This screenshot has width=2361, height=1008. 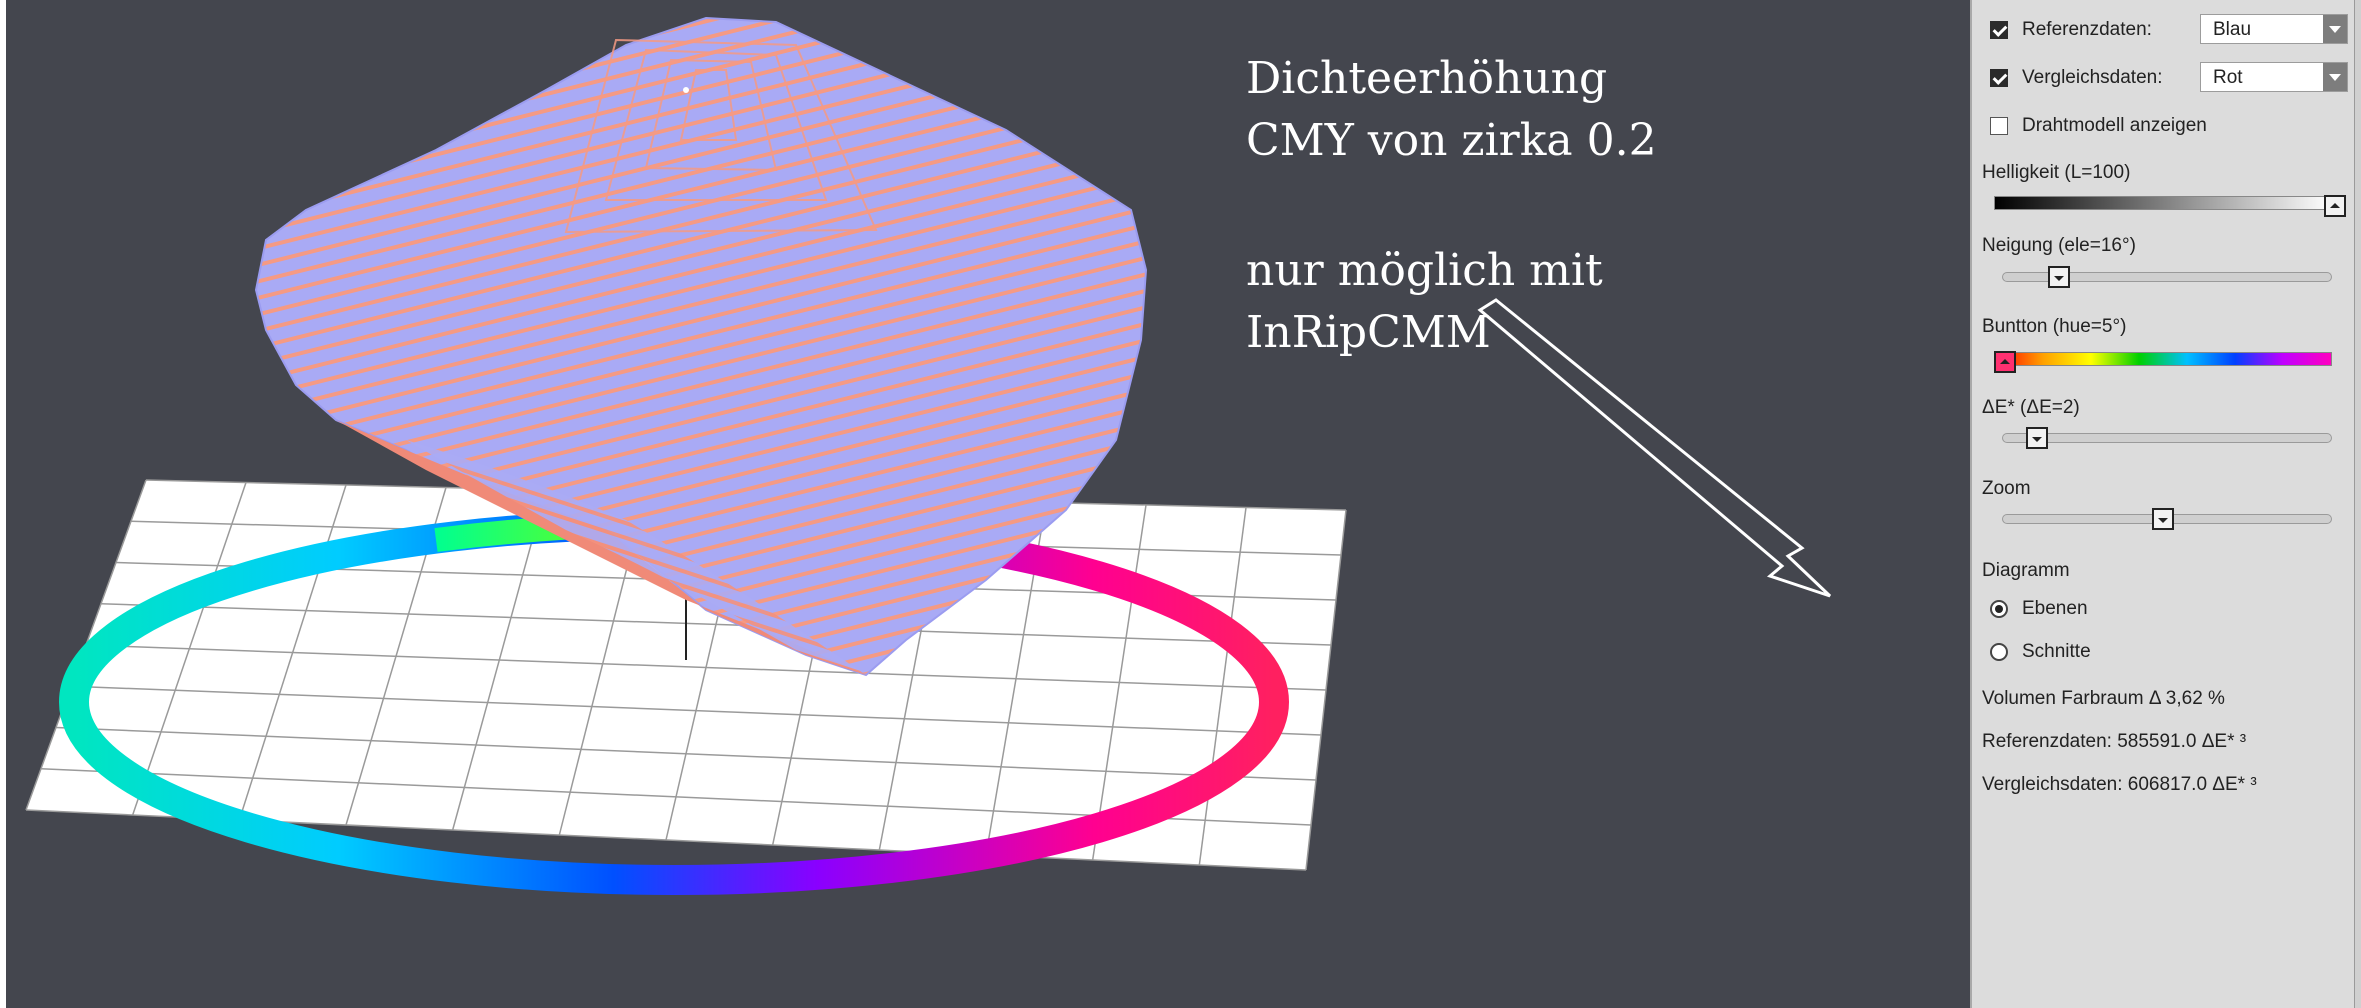 I want to click on annotation-line-4: InRipCMM, so click(x=1368, y=332).